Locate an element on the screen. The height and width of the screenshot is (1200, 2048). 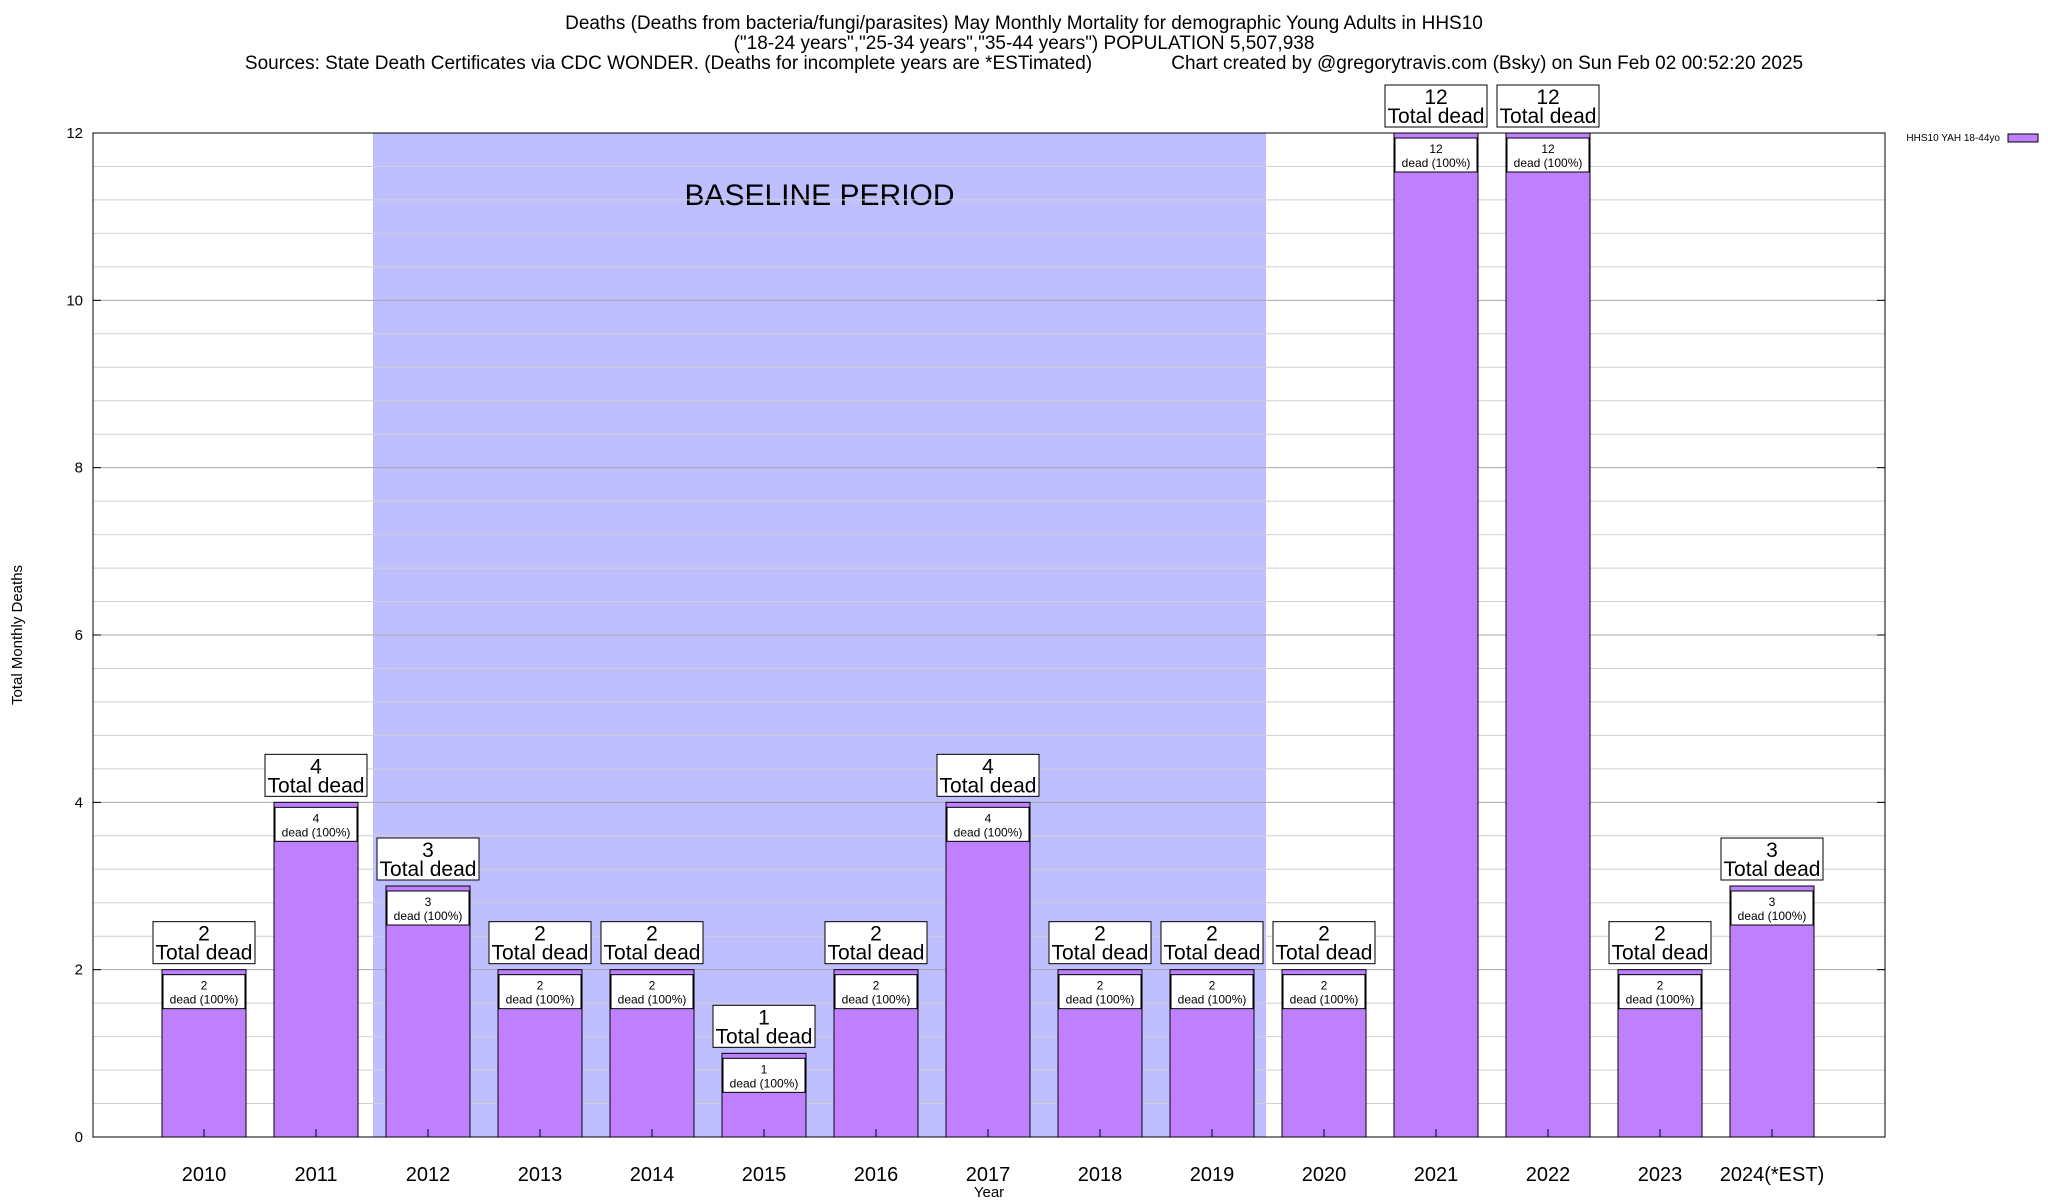
y-tick-label: 8 is located at coordinates (79, 468).